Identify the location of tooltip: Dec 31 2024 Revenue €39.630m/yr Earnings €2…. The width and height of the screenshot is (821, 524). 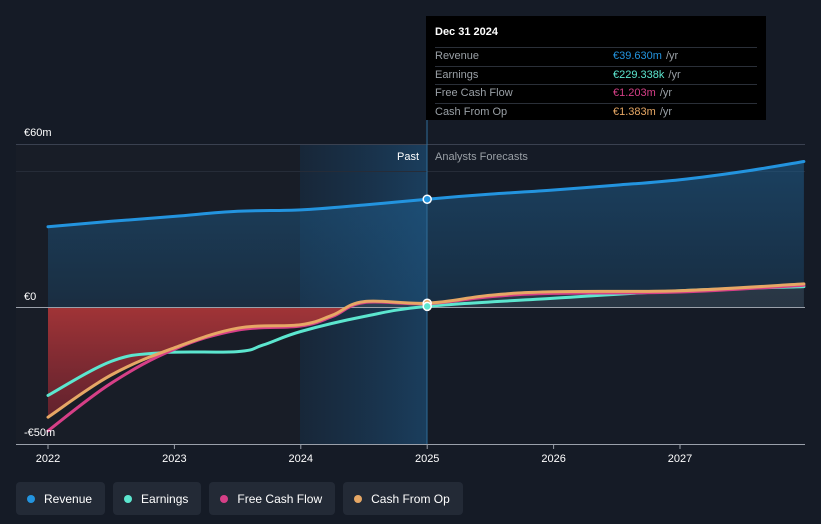
(596, 68).